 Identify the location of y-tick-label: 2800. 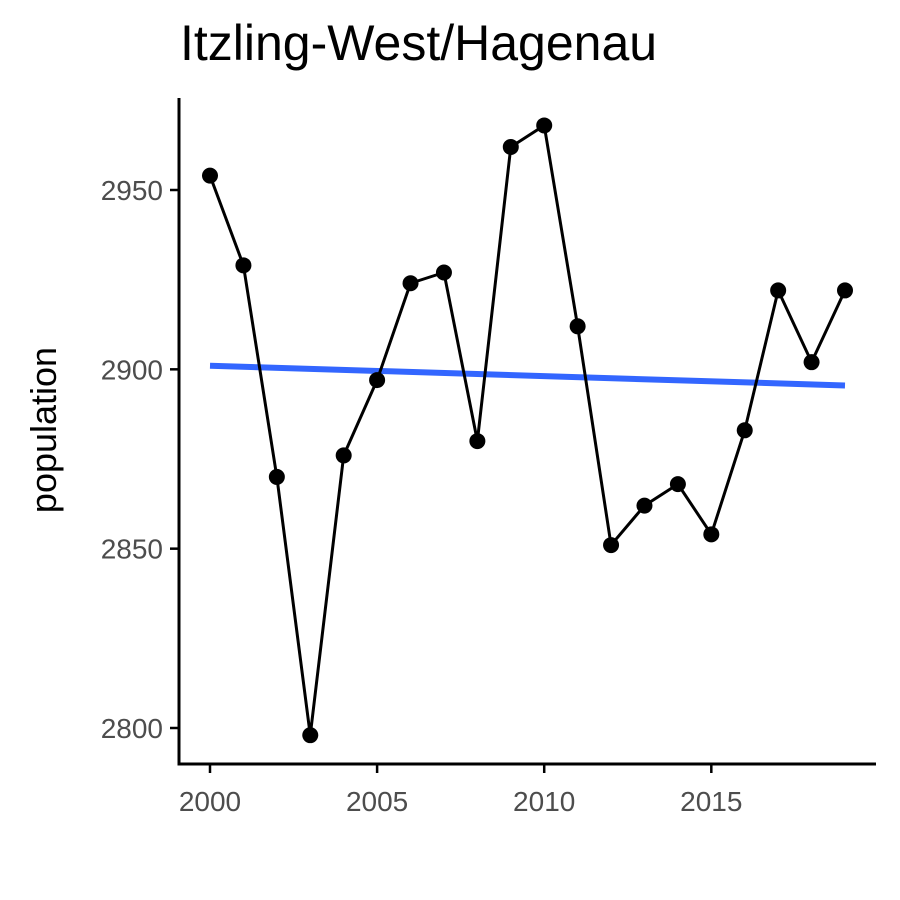
(132, 728).